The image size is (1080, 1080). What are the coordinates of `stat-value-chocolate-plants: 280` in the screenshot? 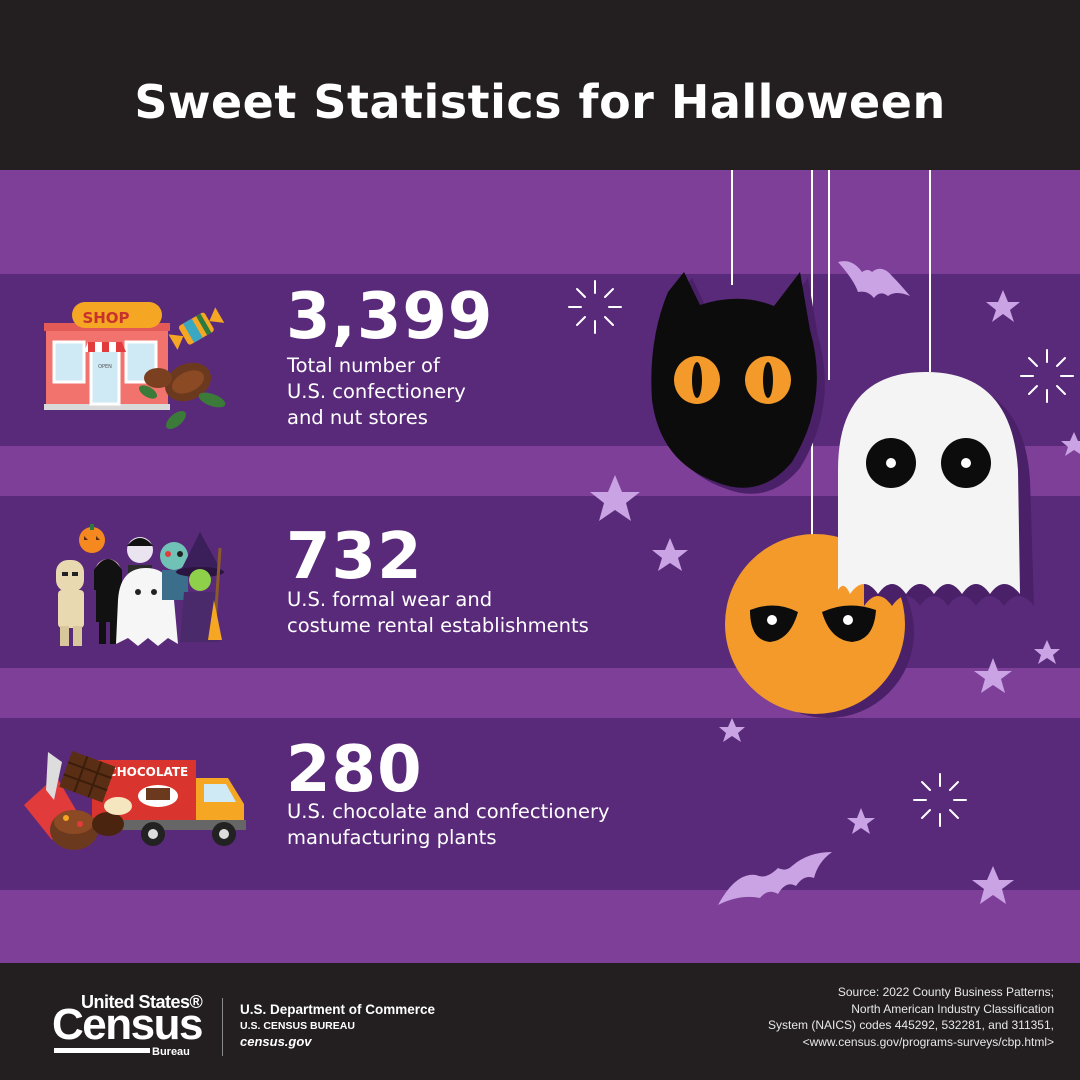 It's located at (354, 770).